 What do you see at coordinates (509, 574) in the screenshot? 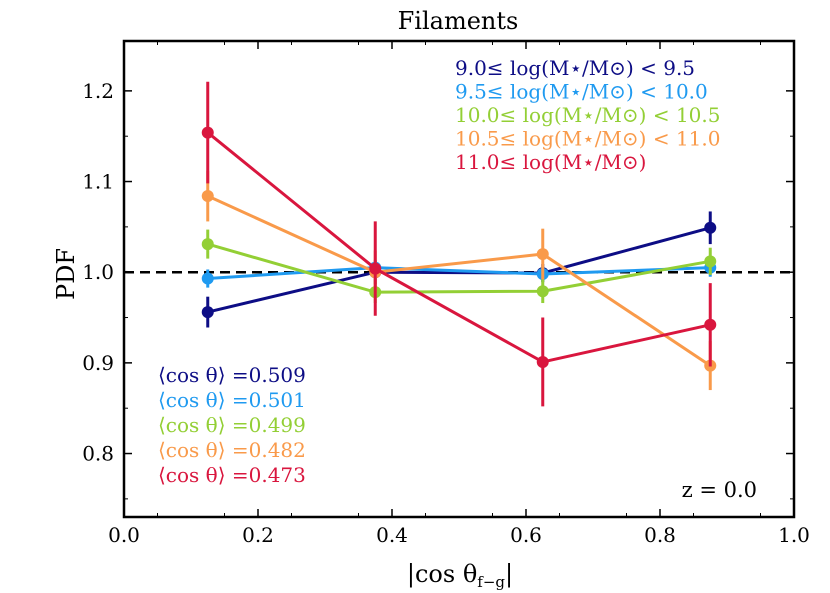
I see `x-axis-title-end: |` at bounding box center [509, 574].